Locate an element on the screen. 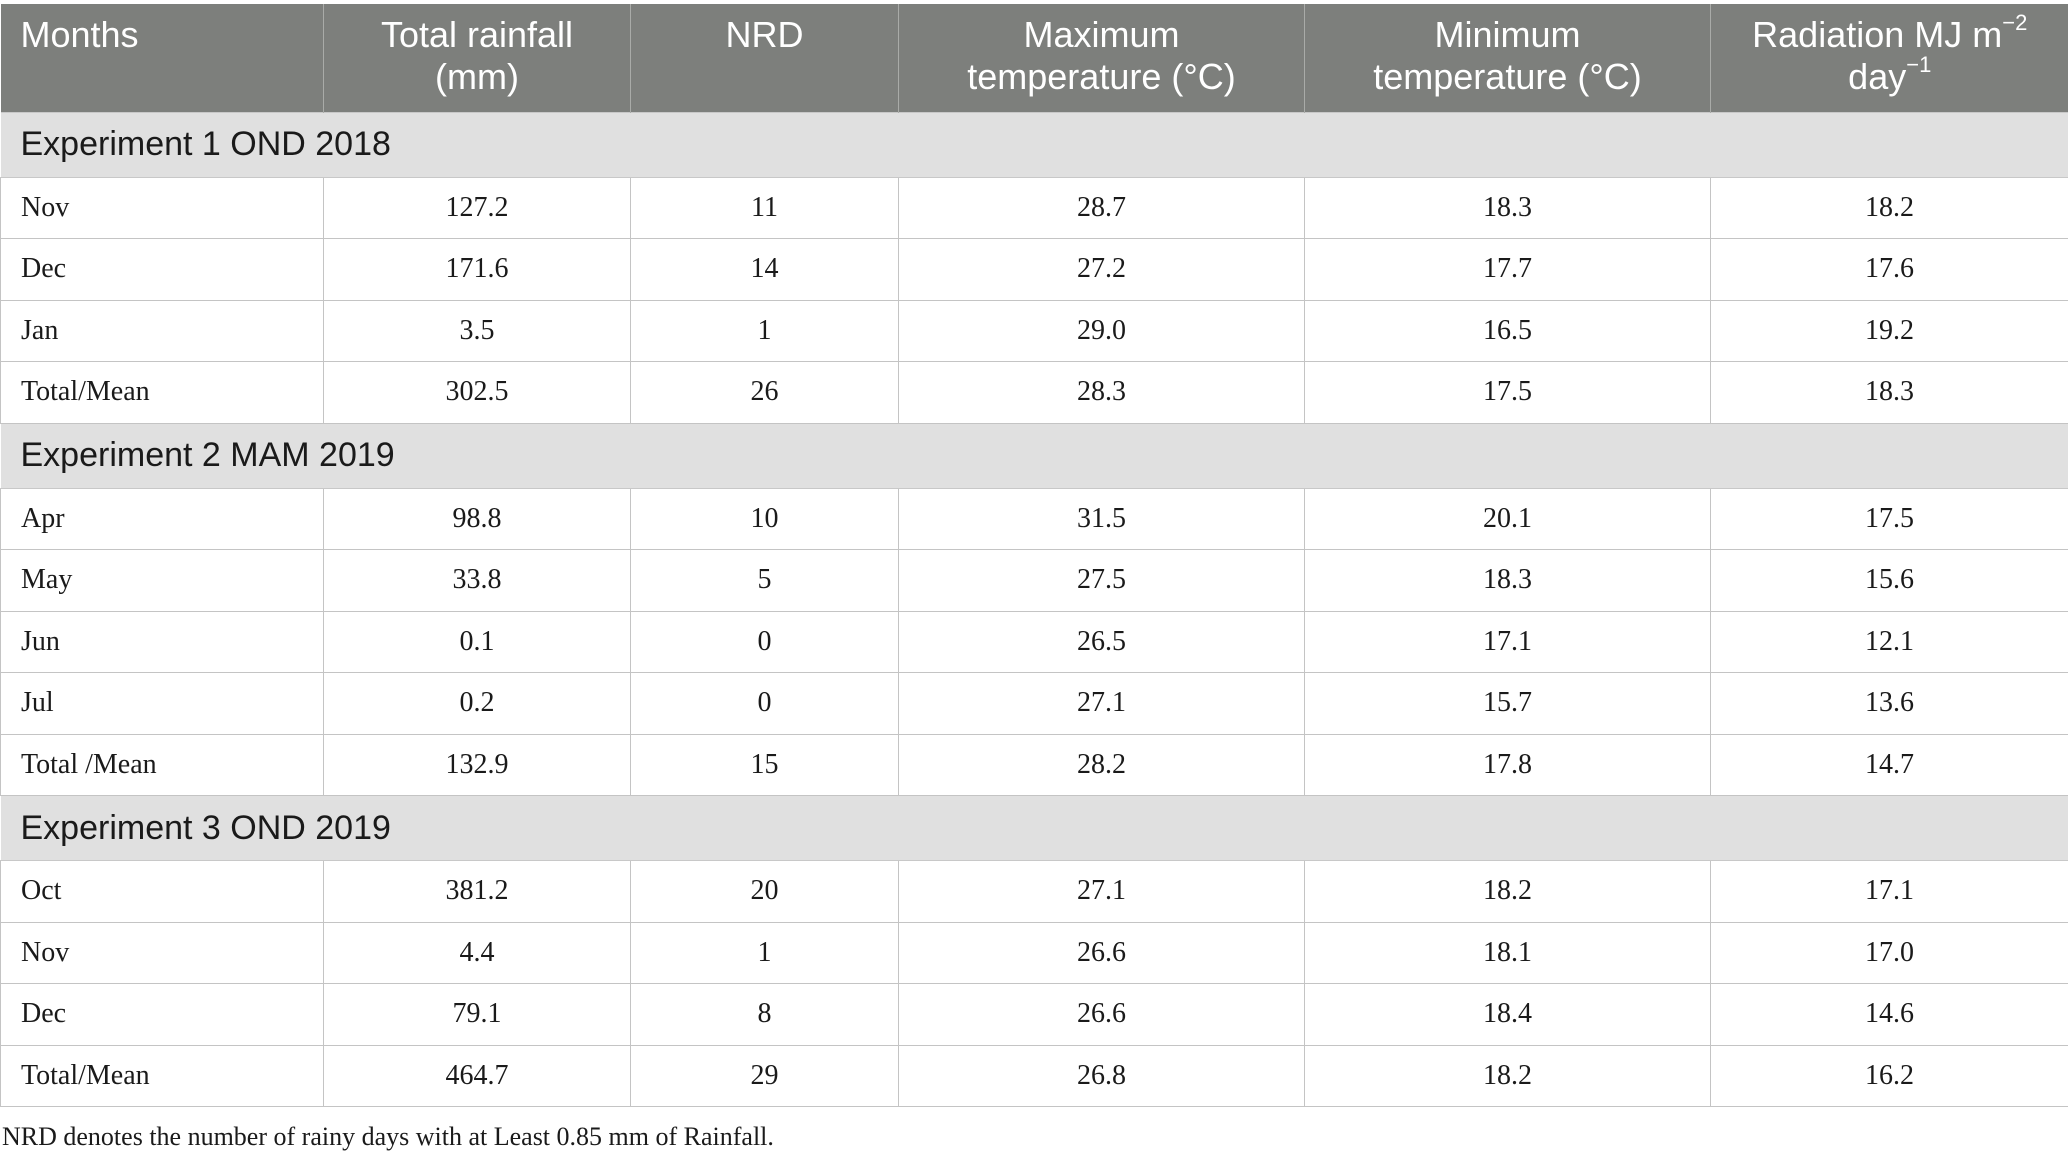 This screenshot has width=2068, height=1160. cell-nrd: 29 is located at coordinates (764, 1075).